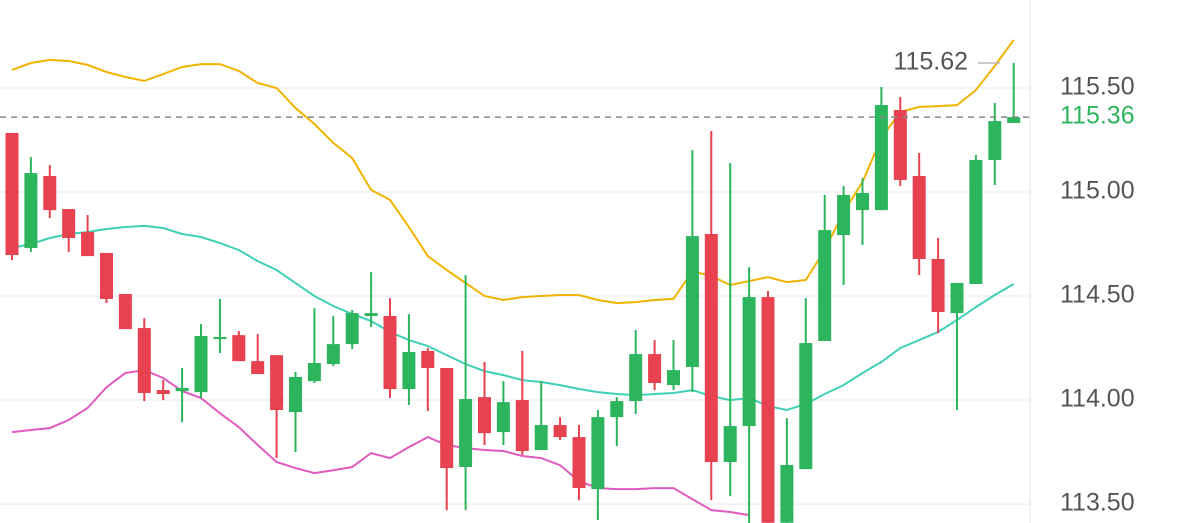 Image resolution: width=1179 pixels, height=523 pixels. What do you see at coordinates (1097, 399) in the screenshot?
I see `y-tick-label: 114.00` at bounding box center [1097, 399].